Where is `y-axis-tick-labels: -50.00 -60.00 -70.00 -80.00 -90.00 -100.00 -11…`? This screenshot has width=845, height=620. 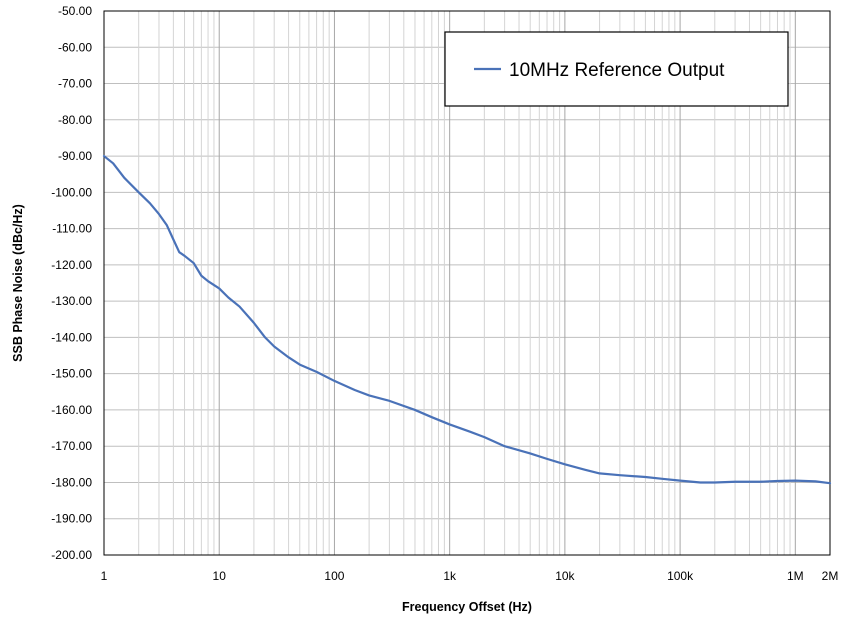
y-axis-tick-labels: -50.00 -60.00 -70.00 -80.00 -90.00 -100.00 -11… is located at coordinates (71, 283).